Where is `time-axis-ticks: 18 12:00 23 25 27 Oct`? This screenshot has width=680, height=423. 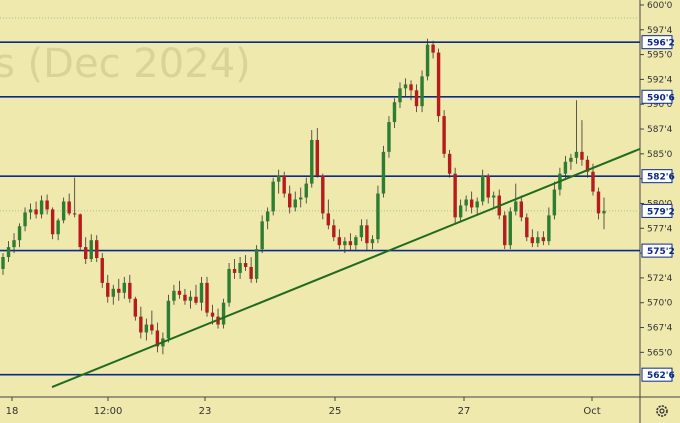 time-axis-ticks: 18 12:00 23 25 27 Oct is located at coordinates (303, 407).